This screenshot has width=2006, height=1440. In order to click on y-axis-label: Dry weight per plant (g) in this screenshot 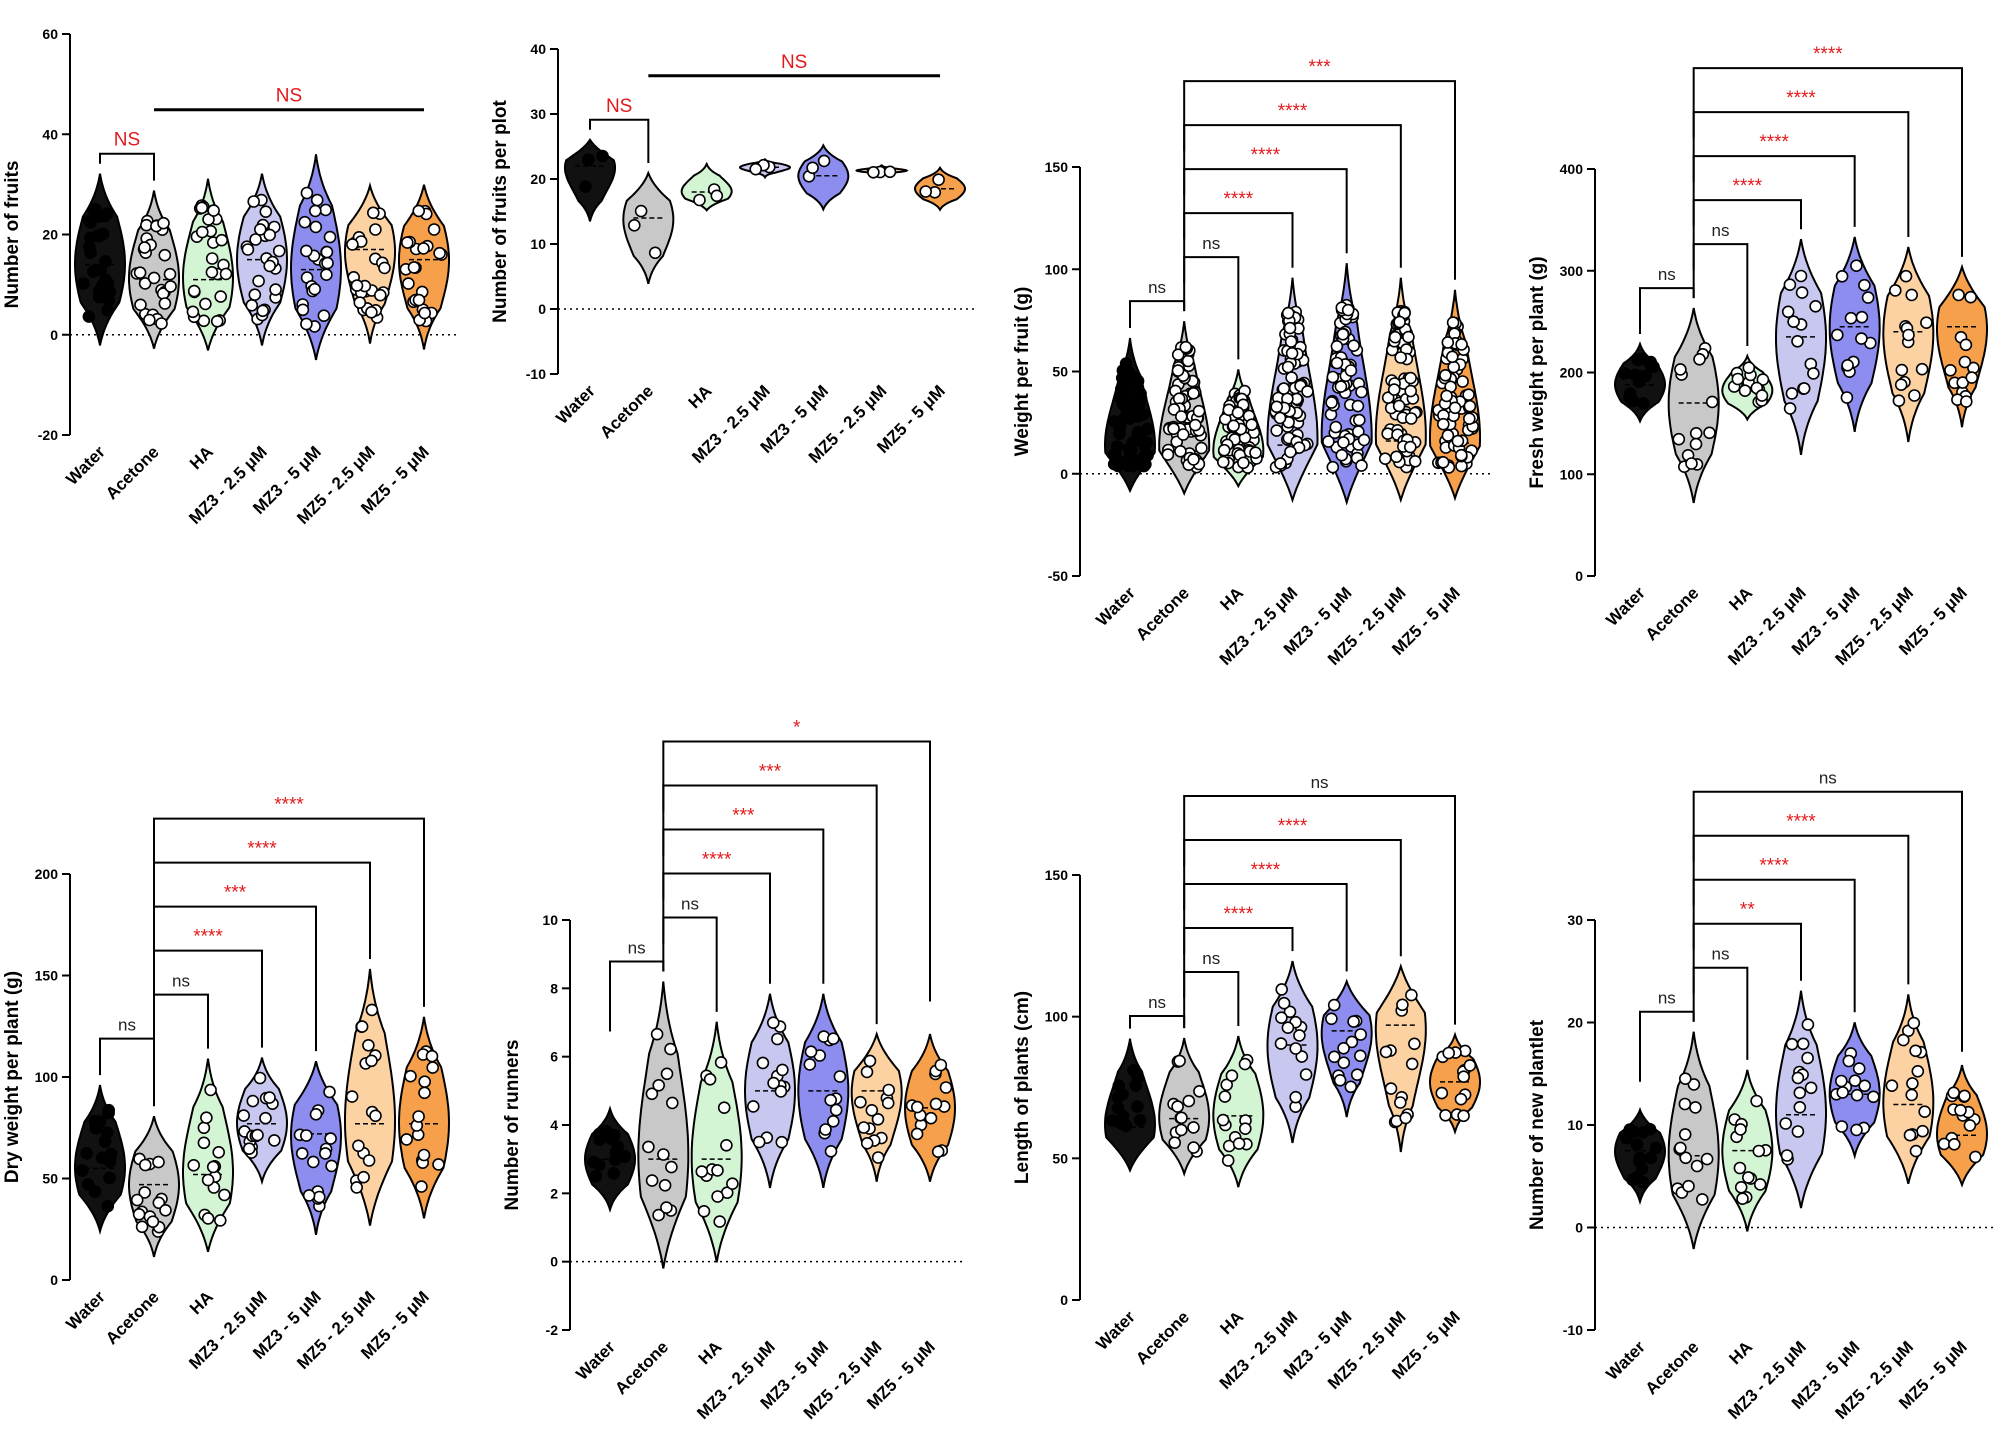, I will do `click(12, 1077)`.